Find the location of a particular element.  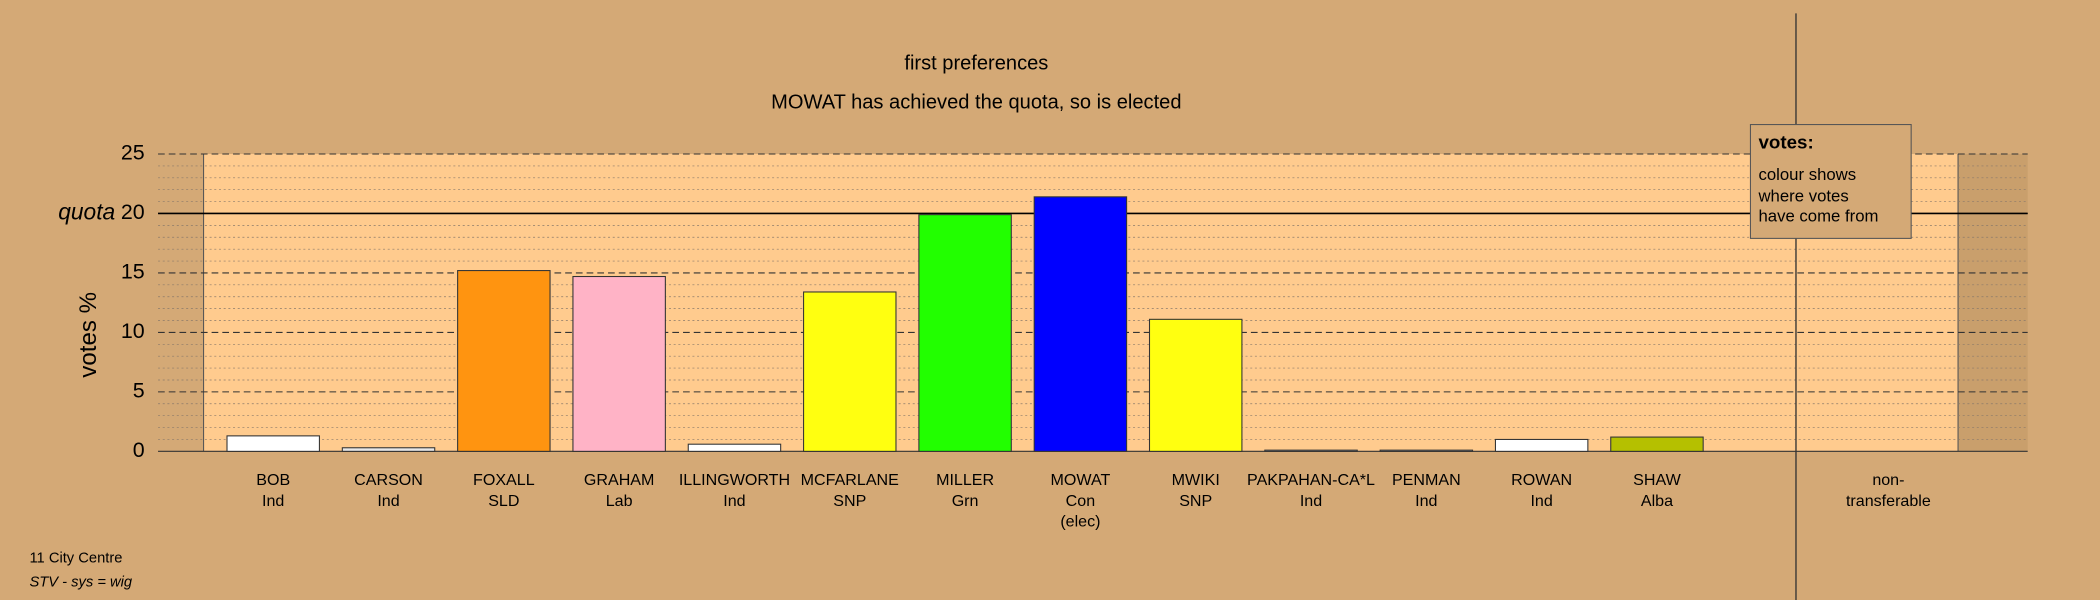

chart-title: first preferences is located at coordinates (976, 64).